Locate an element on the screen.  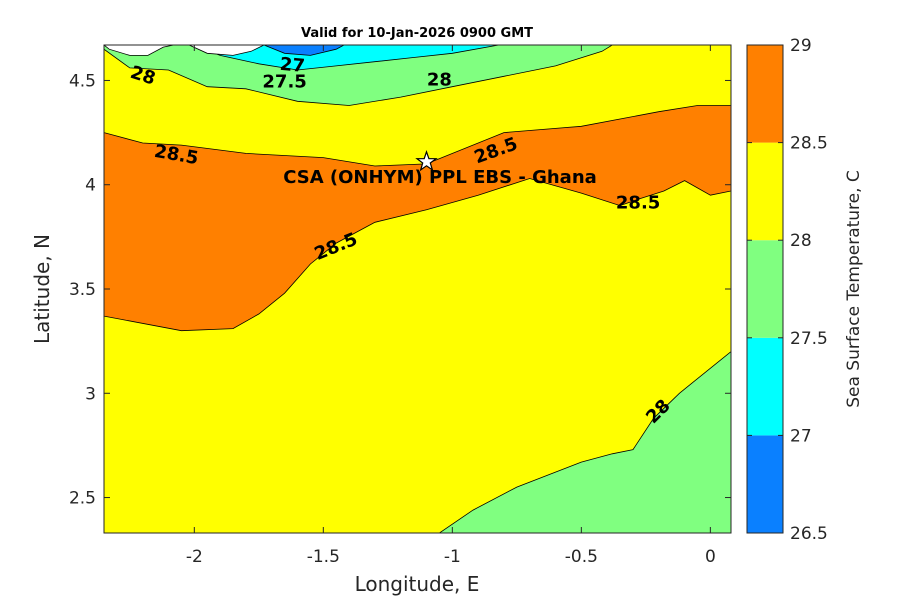
y-tick-label: 2.5 is located at coordinates (82, 499).